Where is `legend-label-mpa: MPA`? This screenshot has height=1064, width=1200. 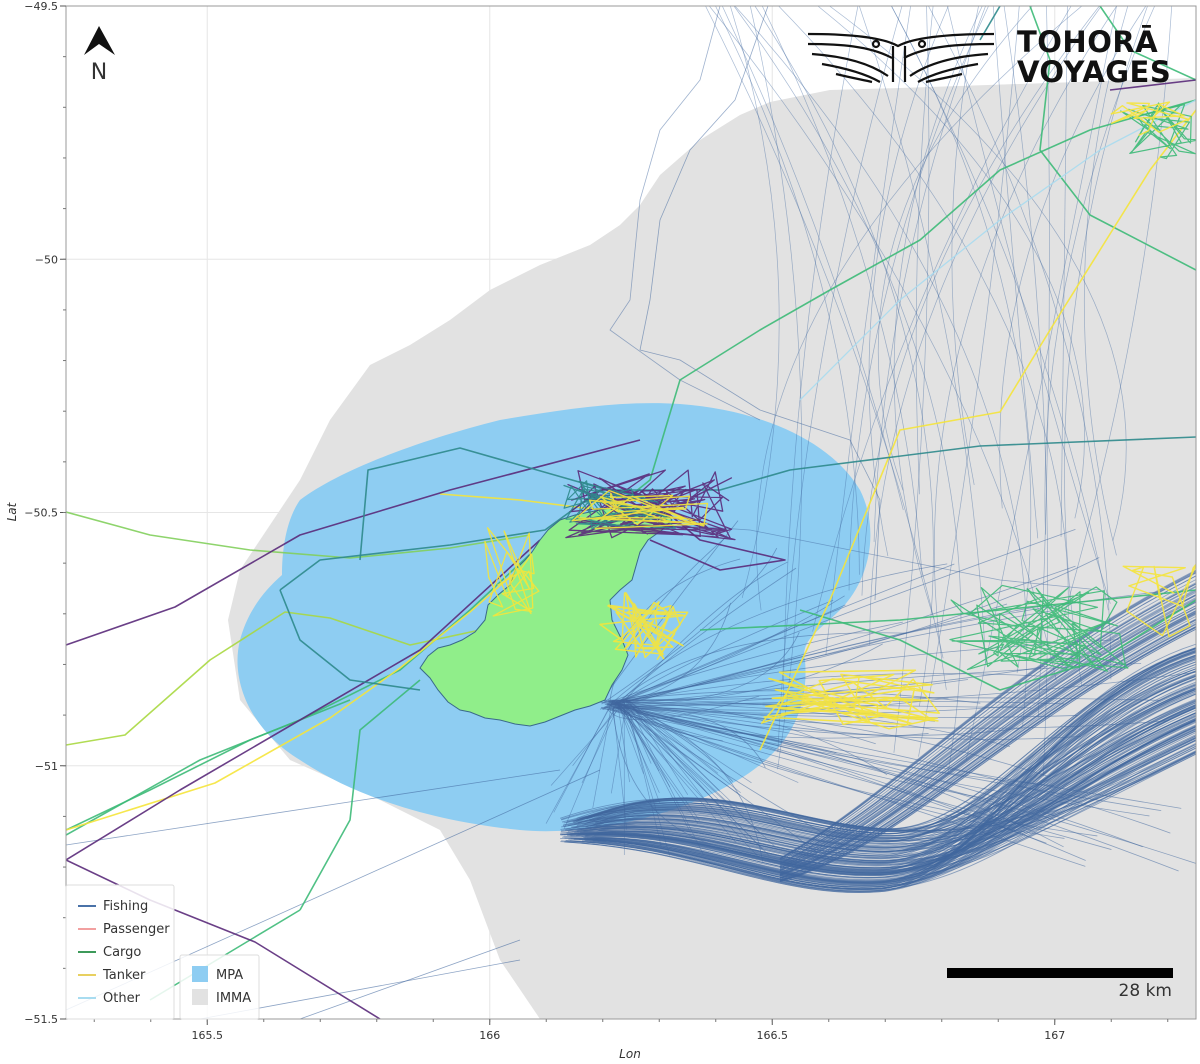
legend-label-mpa: MPA is located at coordinates (229, 975).